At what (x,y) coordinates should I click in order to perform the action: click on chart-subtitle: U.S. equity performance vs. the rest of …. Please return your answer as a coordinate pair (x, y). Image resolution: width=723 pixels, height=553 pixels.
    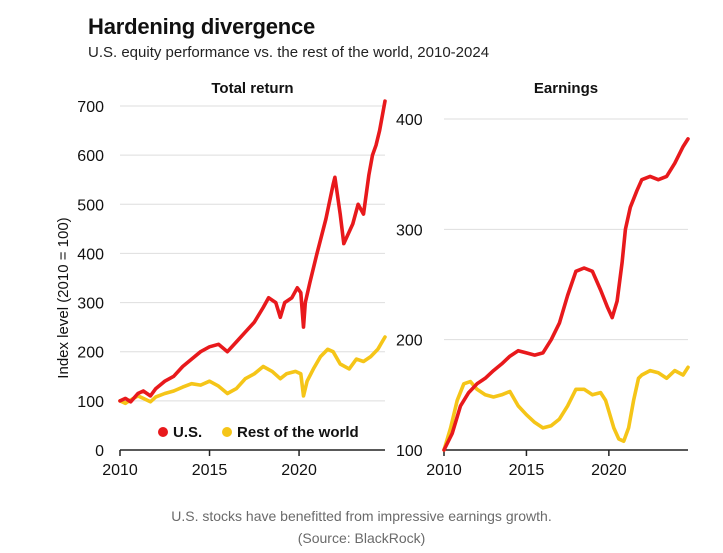
    Looking at the image, I should click on (289, 52).